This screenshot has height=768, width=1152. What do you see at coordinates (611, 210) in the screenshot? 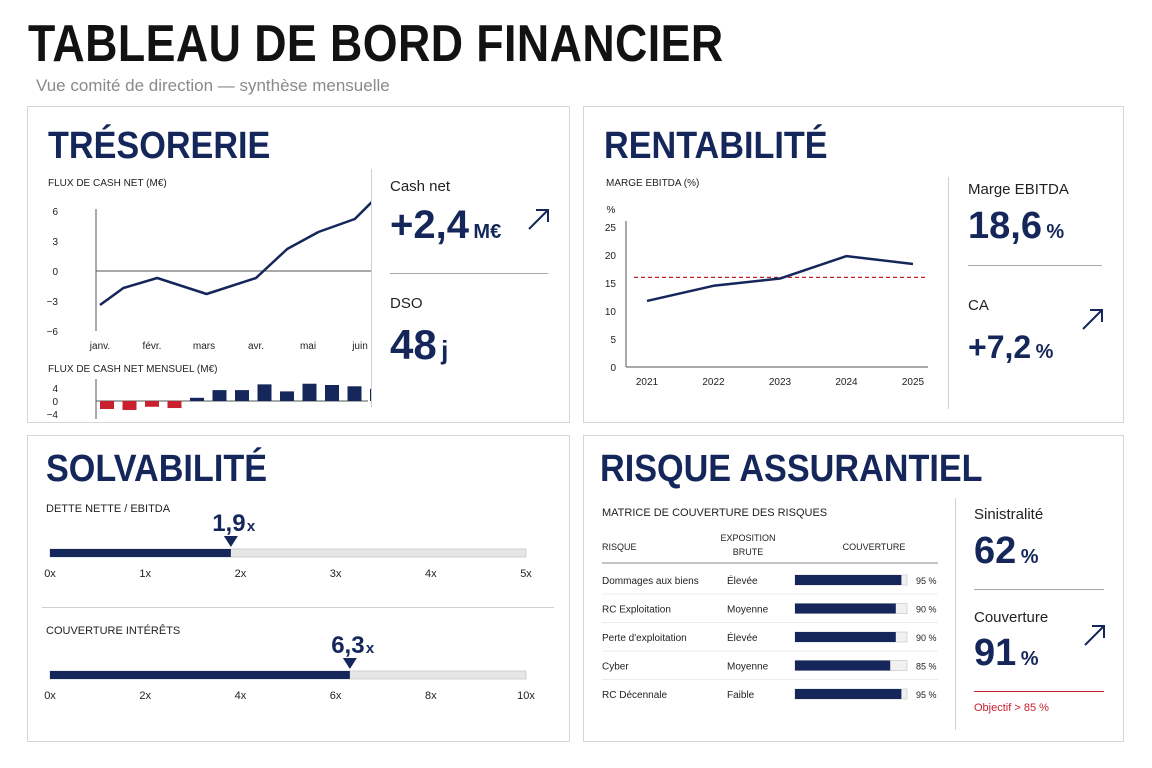
I see `y-unit-label: %` at bounding box center [611, 210].